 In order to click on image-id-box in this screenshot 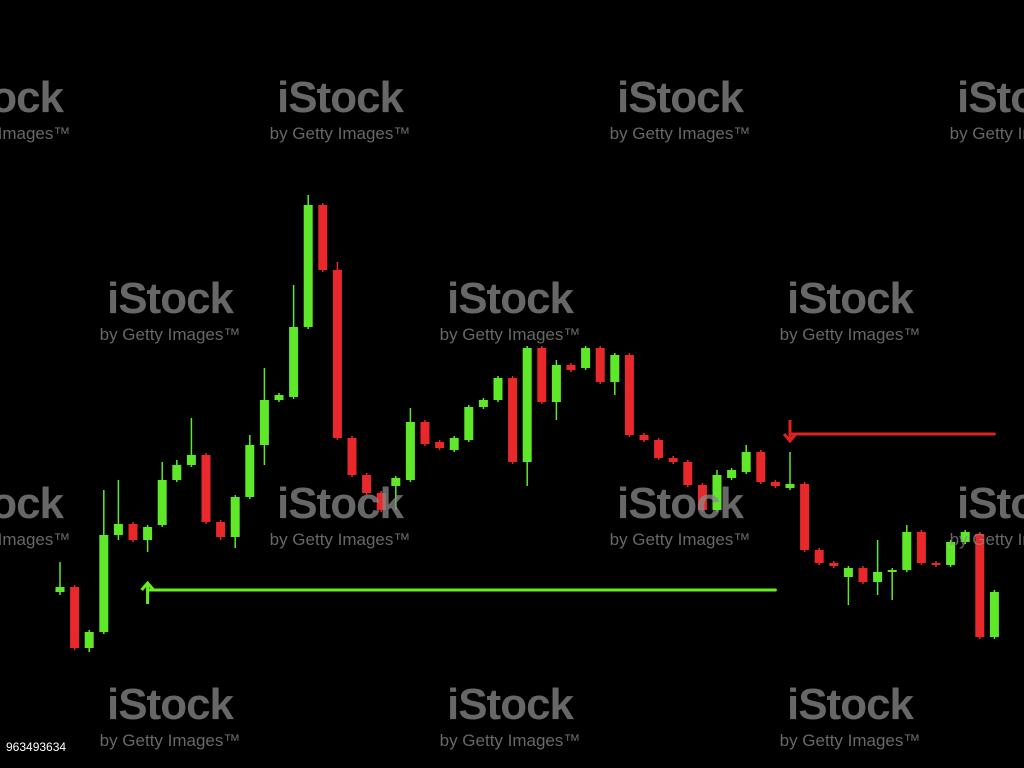, I will do `click(43, 747)`.